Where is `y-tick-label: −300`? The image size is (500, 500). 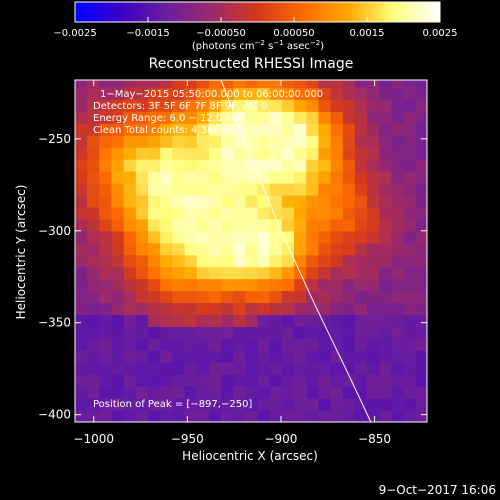 y-tick-label: −300 is located at coordinates (54, 231).